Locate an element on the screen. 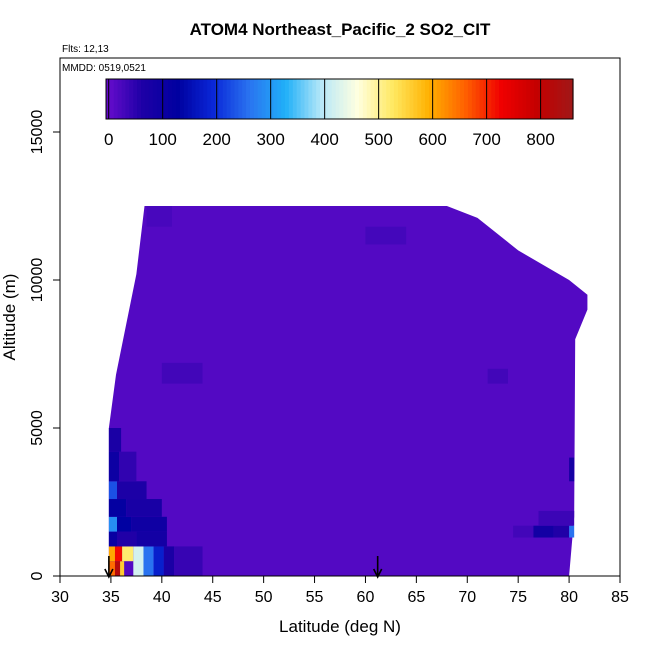 The image size is (650, 650). x-tick-label: 65 is located at coordinates (416, 597).